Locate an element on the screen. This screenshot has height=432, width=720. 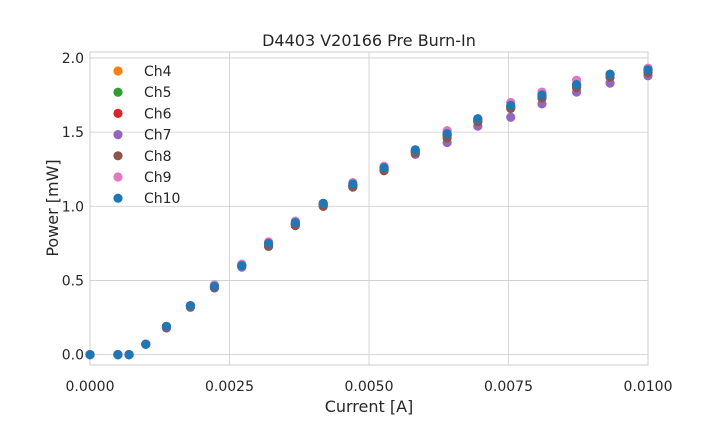
x-tick-label: 0.0050 is located at coordinates (369, 387).